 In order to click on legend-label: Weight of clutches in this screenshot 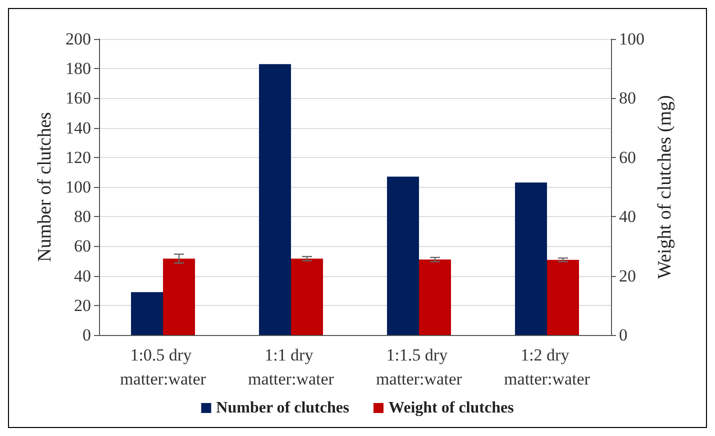, I will do `click(451, 408)`.